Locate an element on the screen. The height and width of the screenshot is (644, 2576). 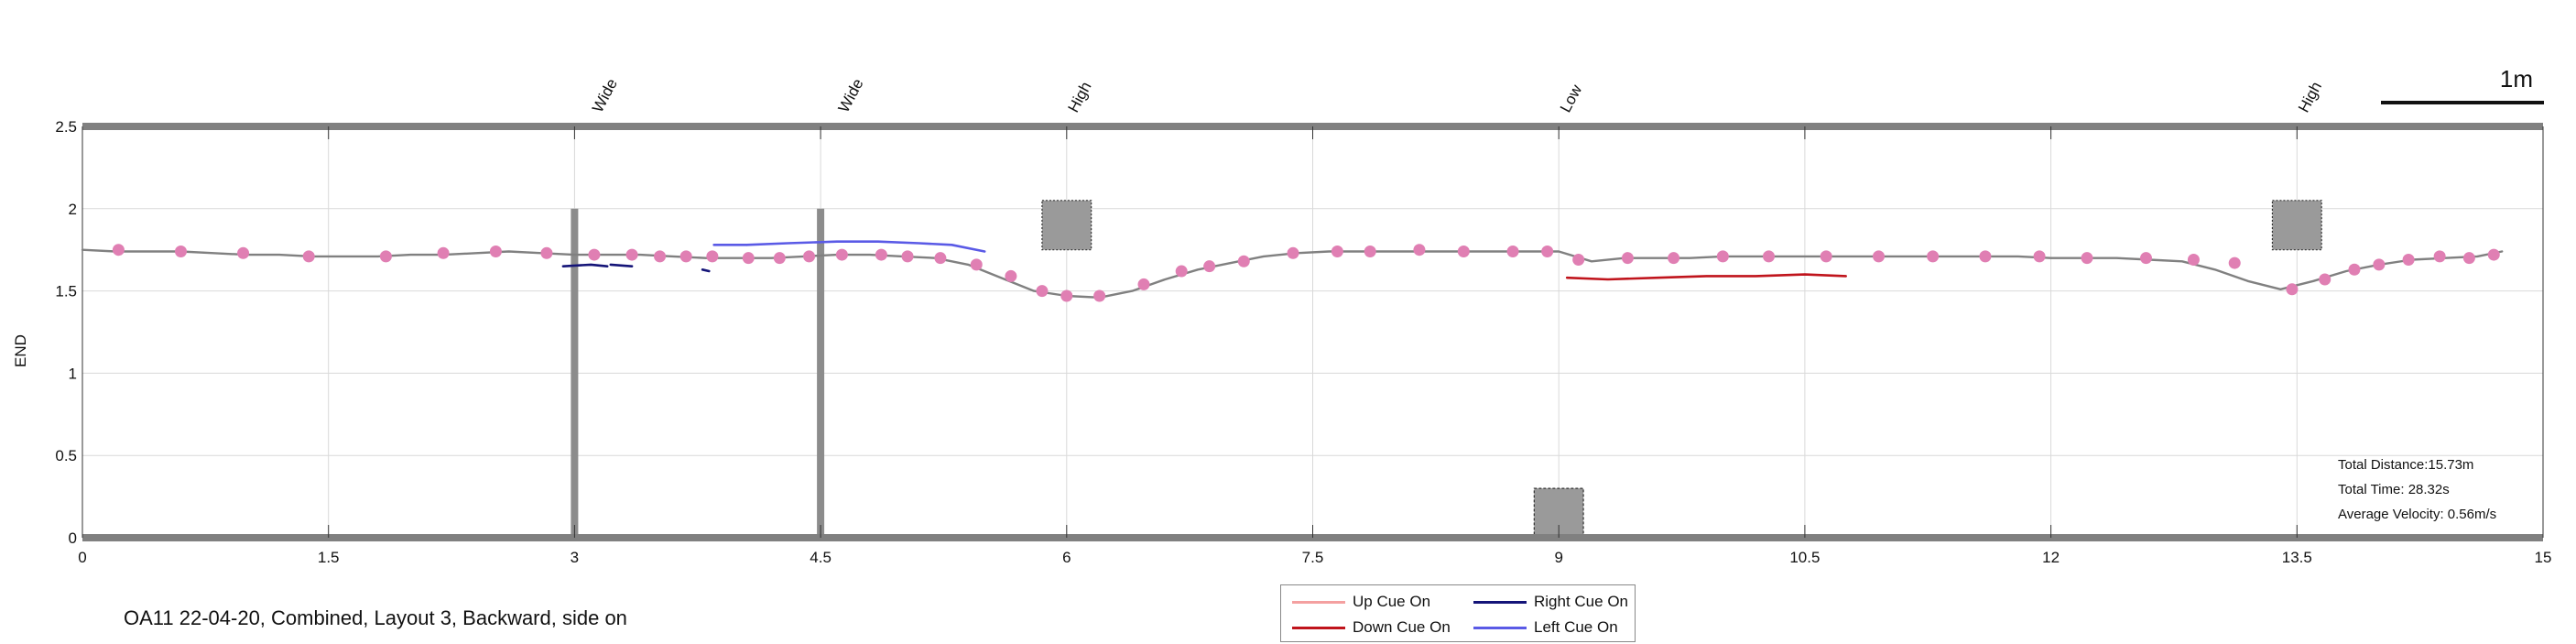
scale-bar: 1m is located at coordinates (2462, 85).